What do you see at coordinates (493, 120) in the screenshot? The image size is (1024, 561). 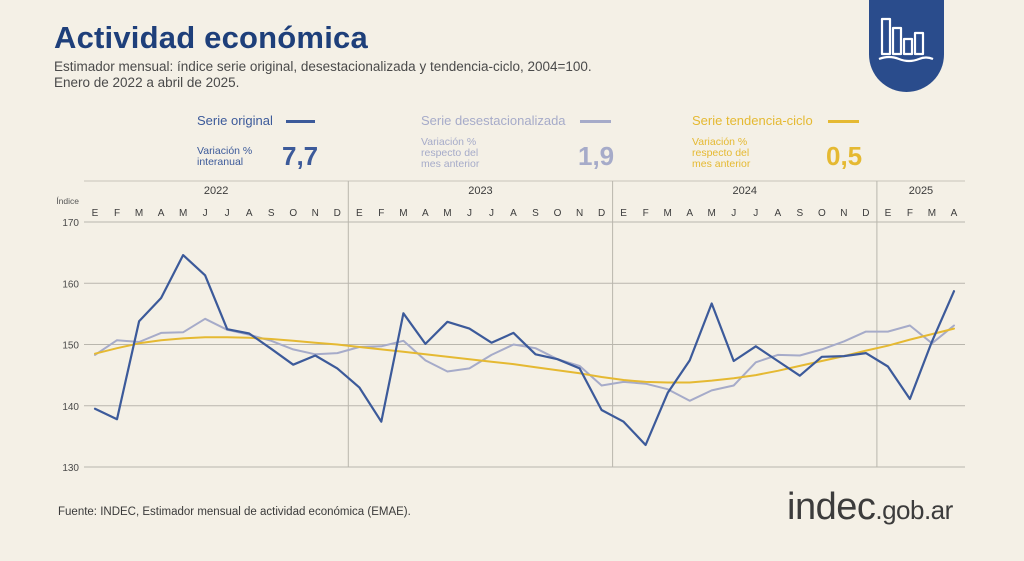 I see `legend-desest-label: Serie desestacionalizada` at bounding box center [493, 120].